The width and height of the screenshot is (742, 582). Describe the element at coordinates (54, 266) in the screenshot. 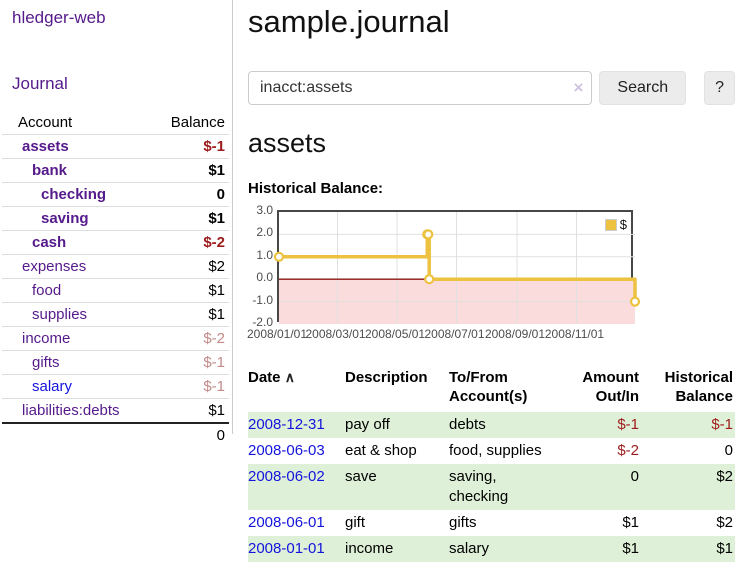

I see `account-link: expenses` at that location.